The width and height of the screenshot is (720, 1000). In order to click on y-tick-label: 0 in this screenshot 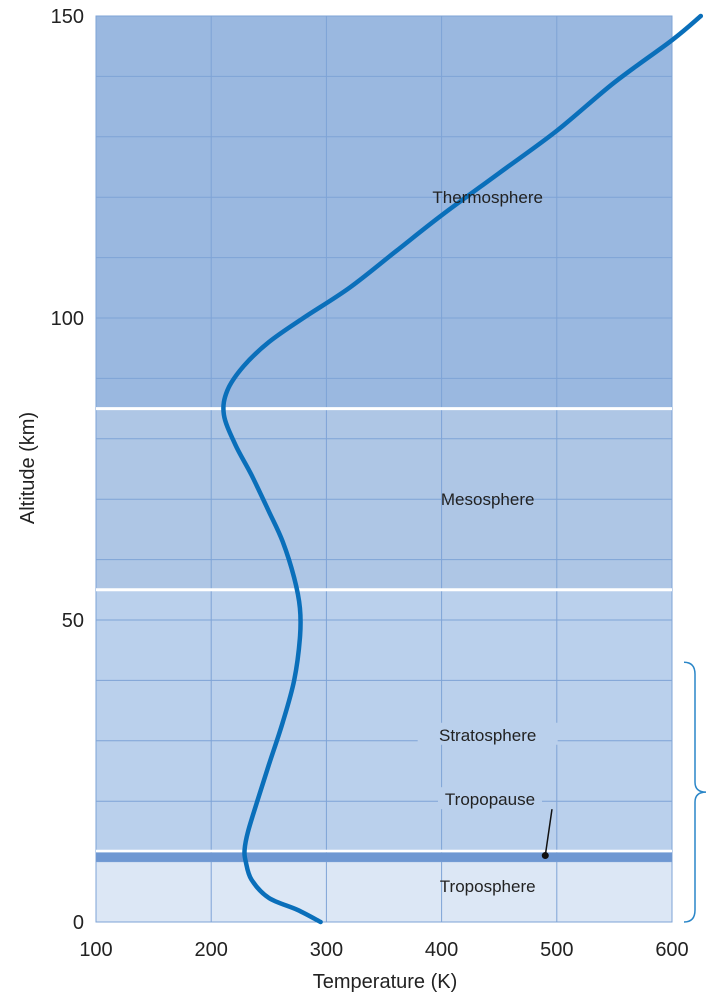, I will do `click(78, 923)`.